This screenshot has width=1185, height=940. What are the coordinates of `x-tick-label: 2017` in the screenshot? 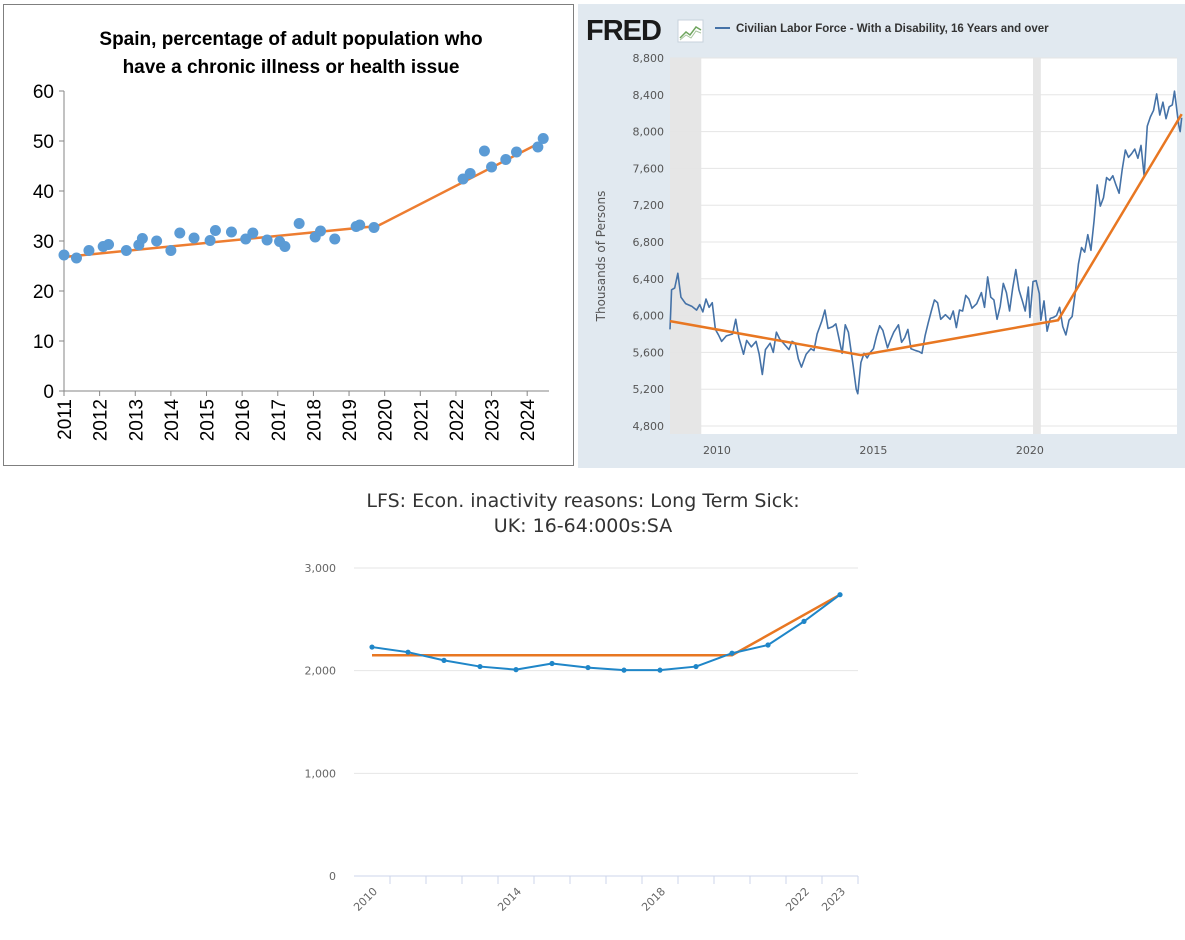 It's located at (279, 420).